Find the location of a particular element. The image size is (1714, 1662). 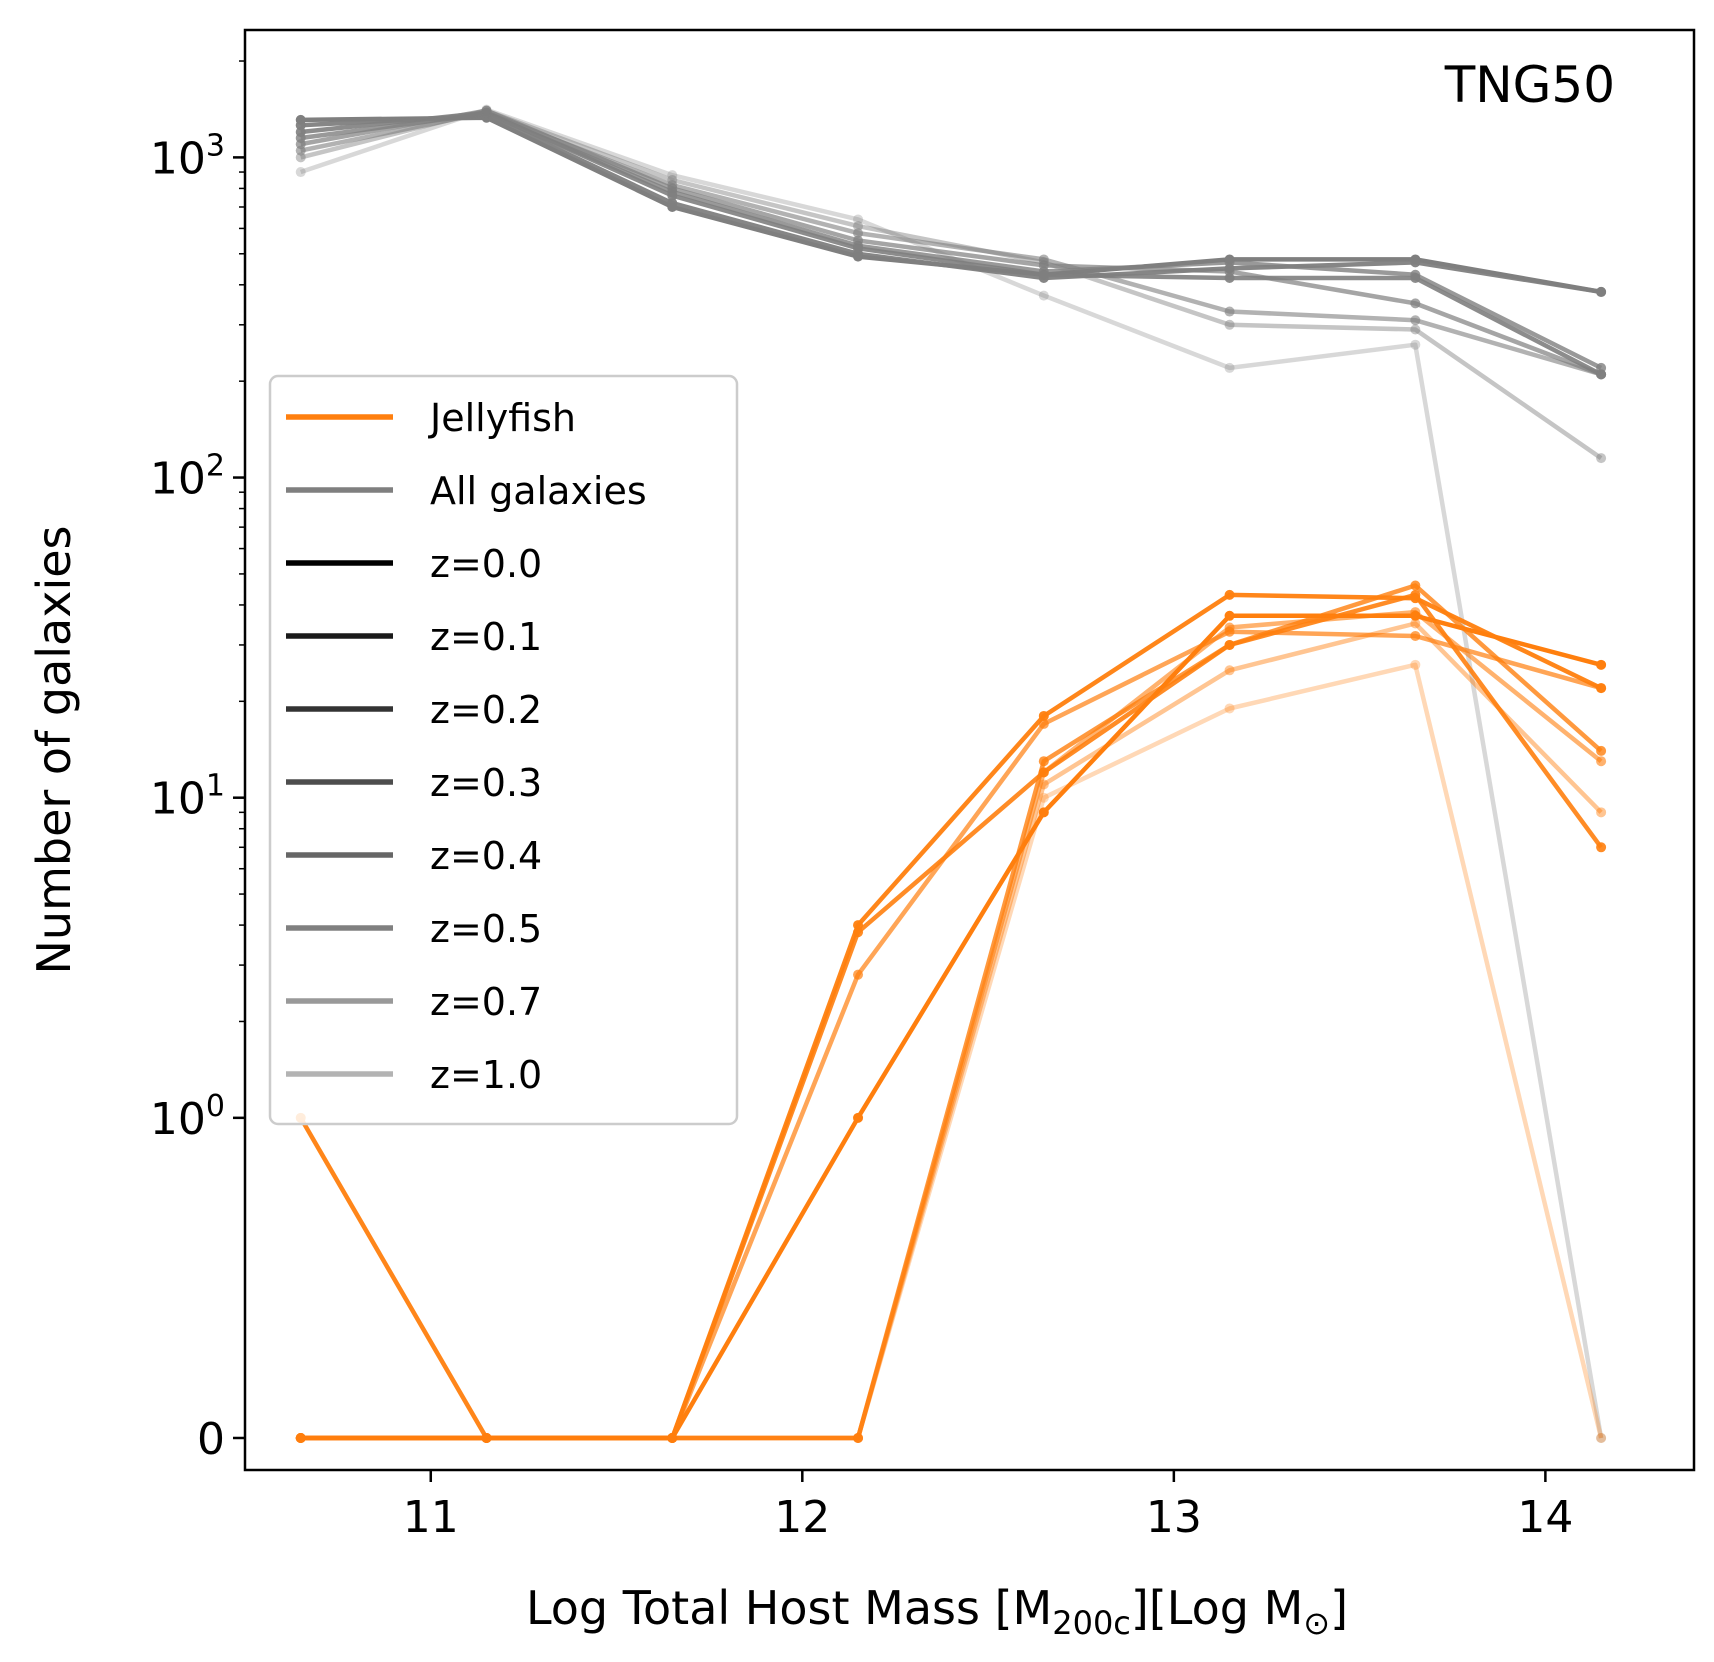

legend-label: Jellyfish is located at coordinates (502, 418).